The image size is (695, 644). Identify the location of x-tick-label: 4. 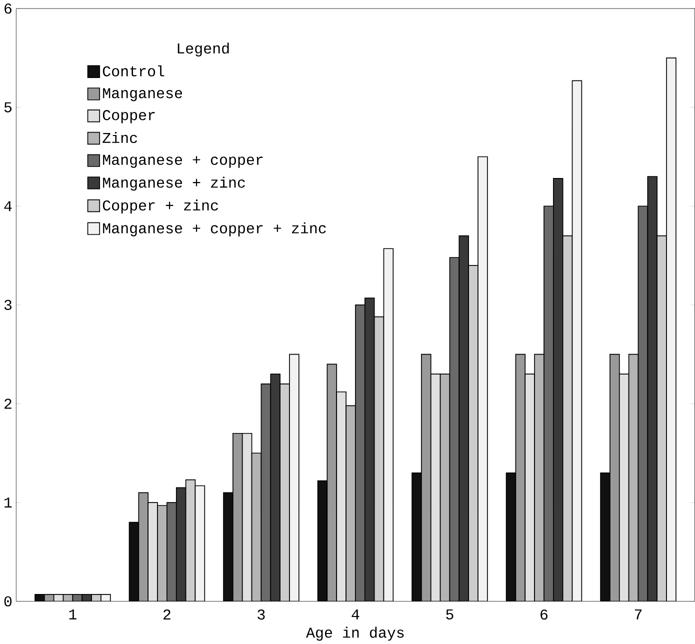
(356, 614).